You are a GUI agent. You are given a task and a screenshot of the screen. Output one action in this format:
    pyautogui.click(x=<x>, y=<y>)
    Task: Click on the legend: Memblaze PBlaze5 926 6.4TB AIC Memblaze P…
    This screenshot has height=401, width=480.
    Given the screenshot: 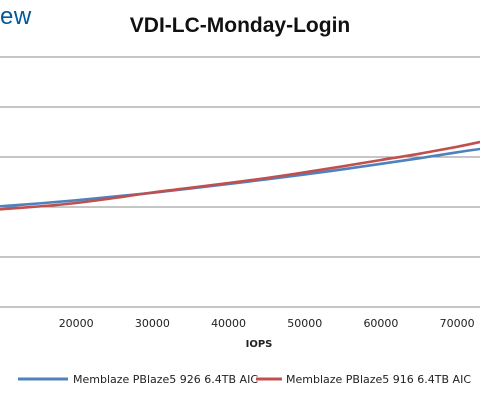 What is the action you would take?
    pyautogui.click(x=244, y=379)
    